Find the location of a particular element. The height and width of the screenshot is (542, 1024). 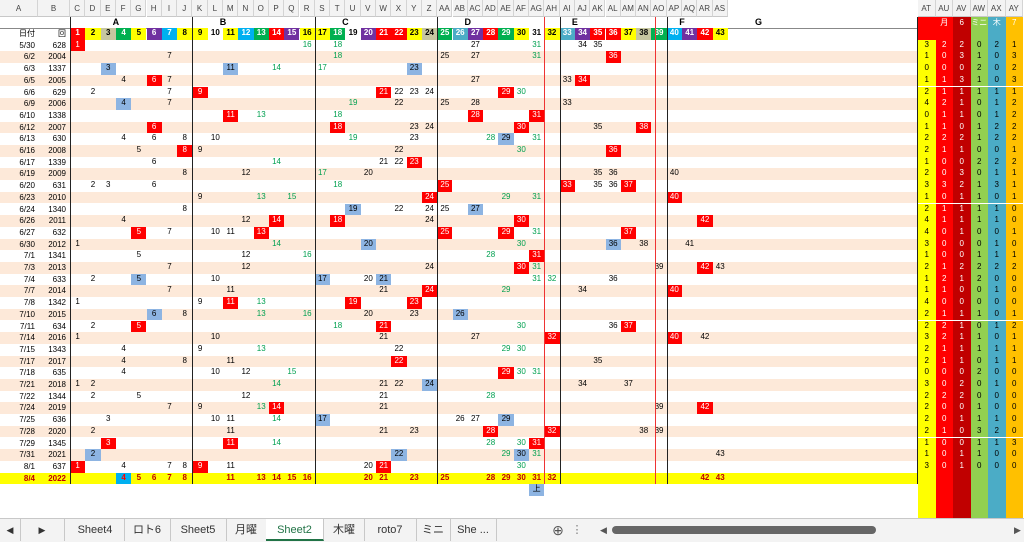

number-cell: 20 is located at coordinates (368, 477).